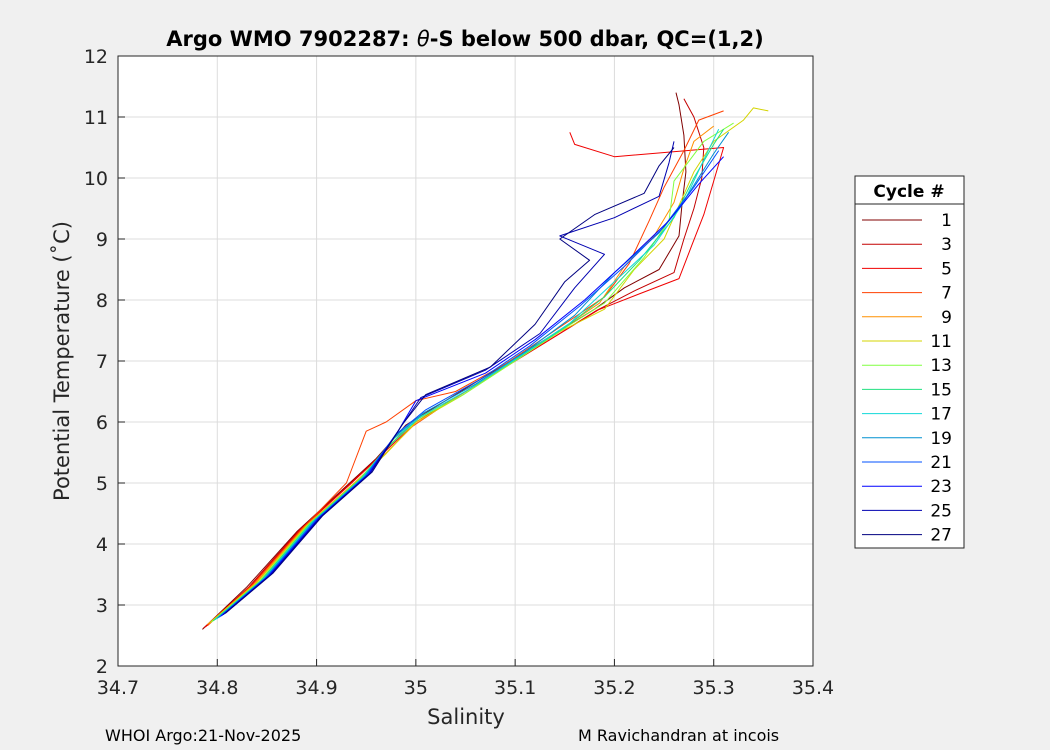 The height and width of the screenshot is (750, 1050). What do you see at coordinates (291, 39) in the screenshot?
I see `title-prefix: Argo WMO 7902287:` at bounding box center [291, 39].